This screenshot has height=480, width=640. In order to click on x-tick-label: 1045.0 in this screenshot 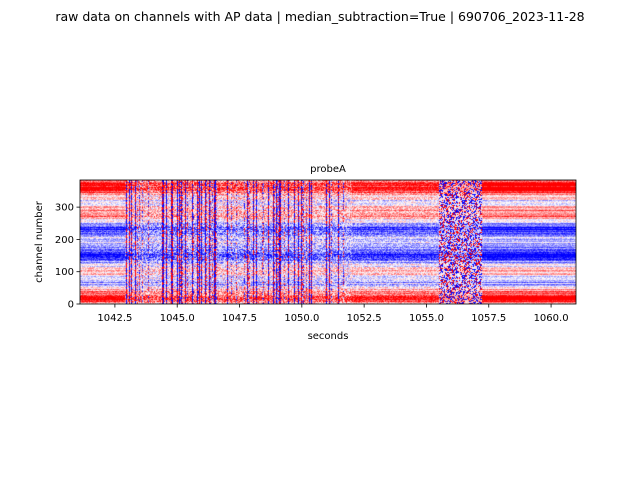, I will do `click(177, 318)`.